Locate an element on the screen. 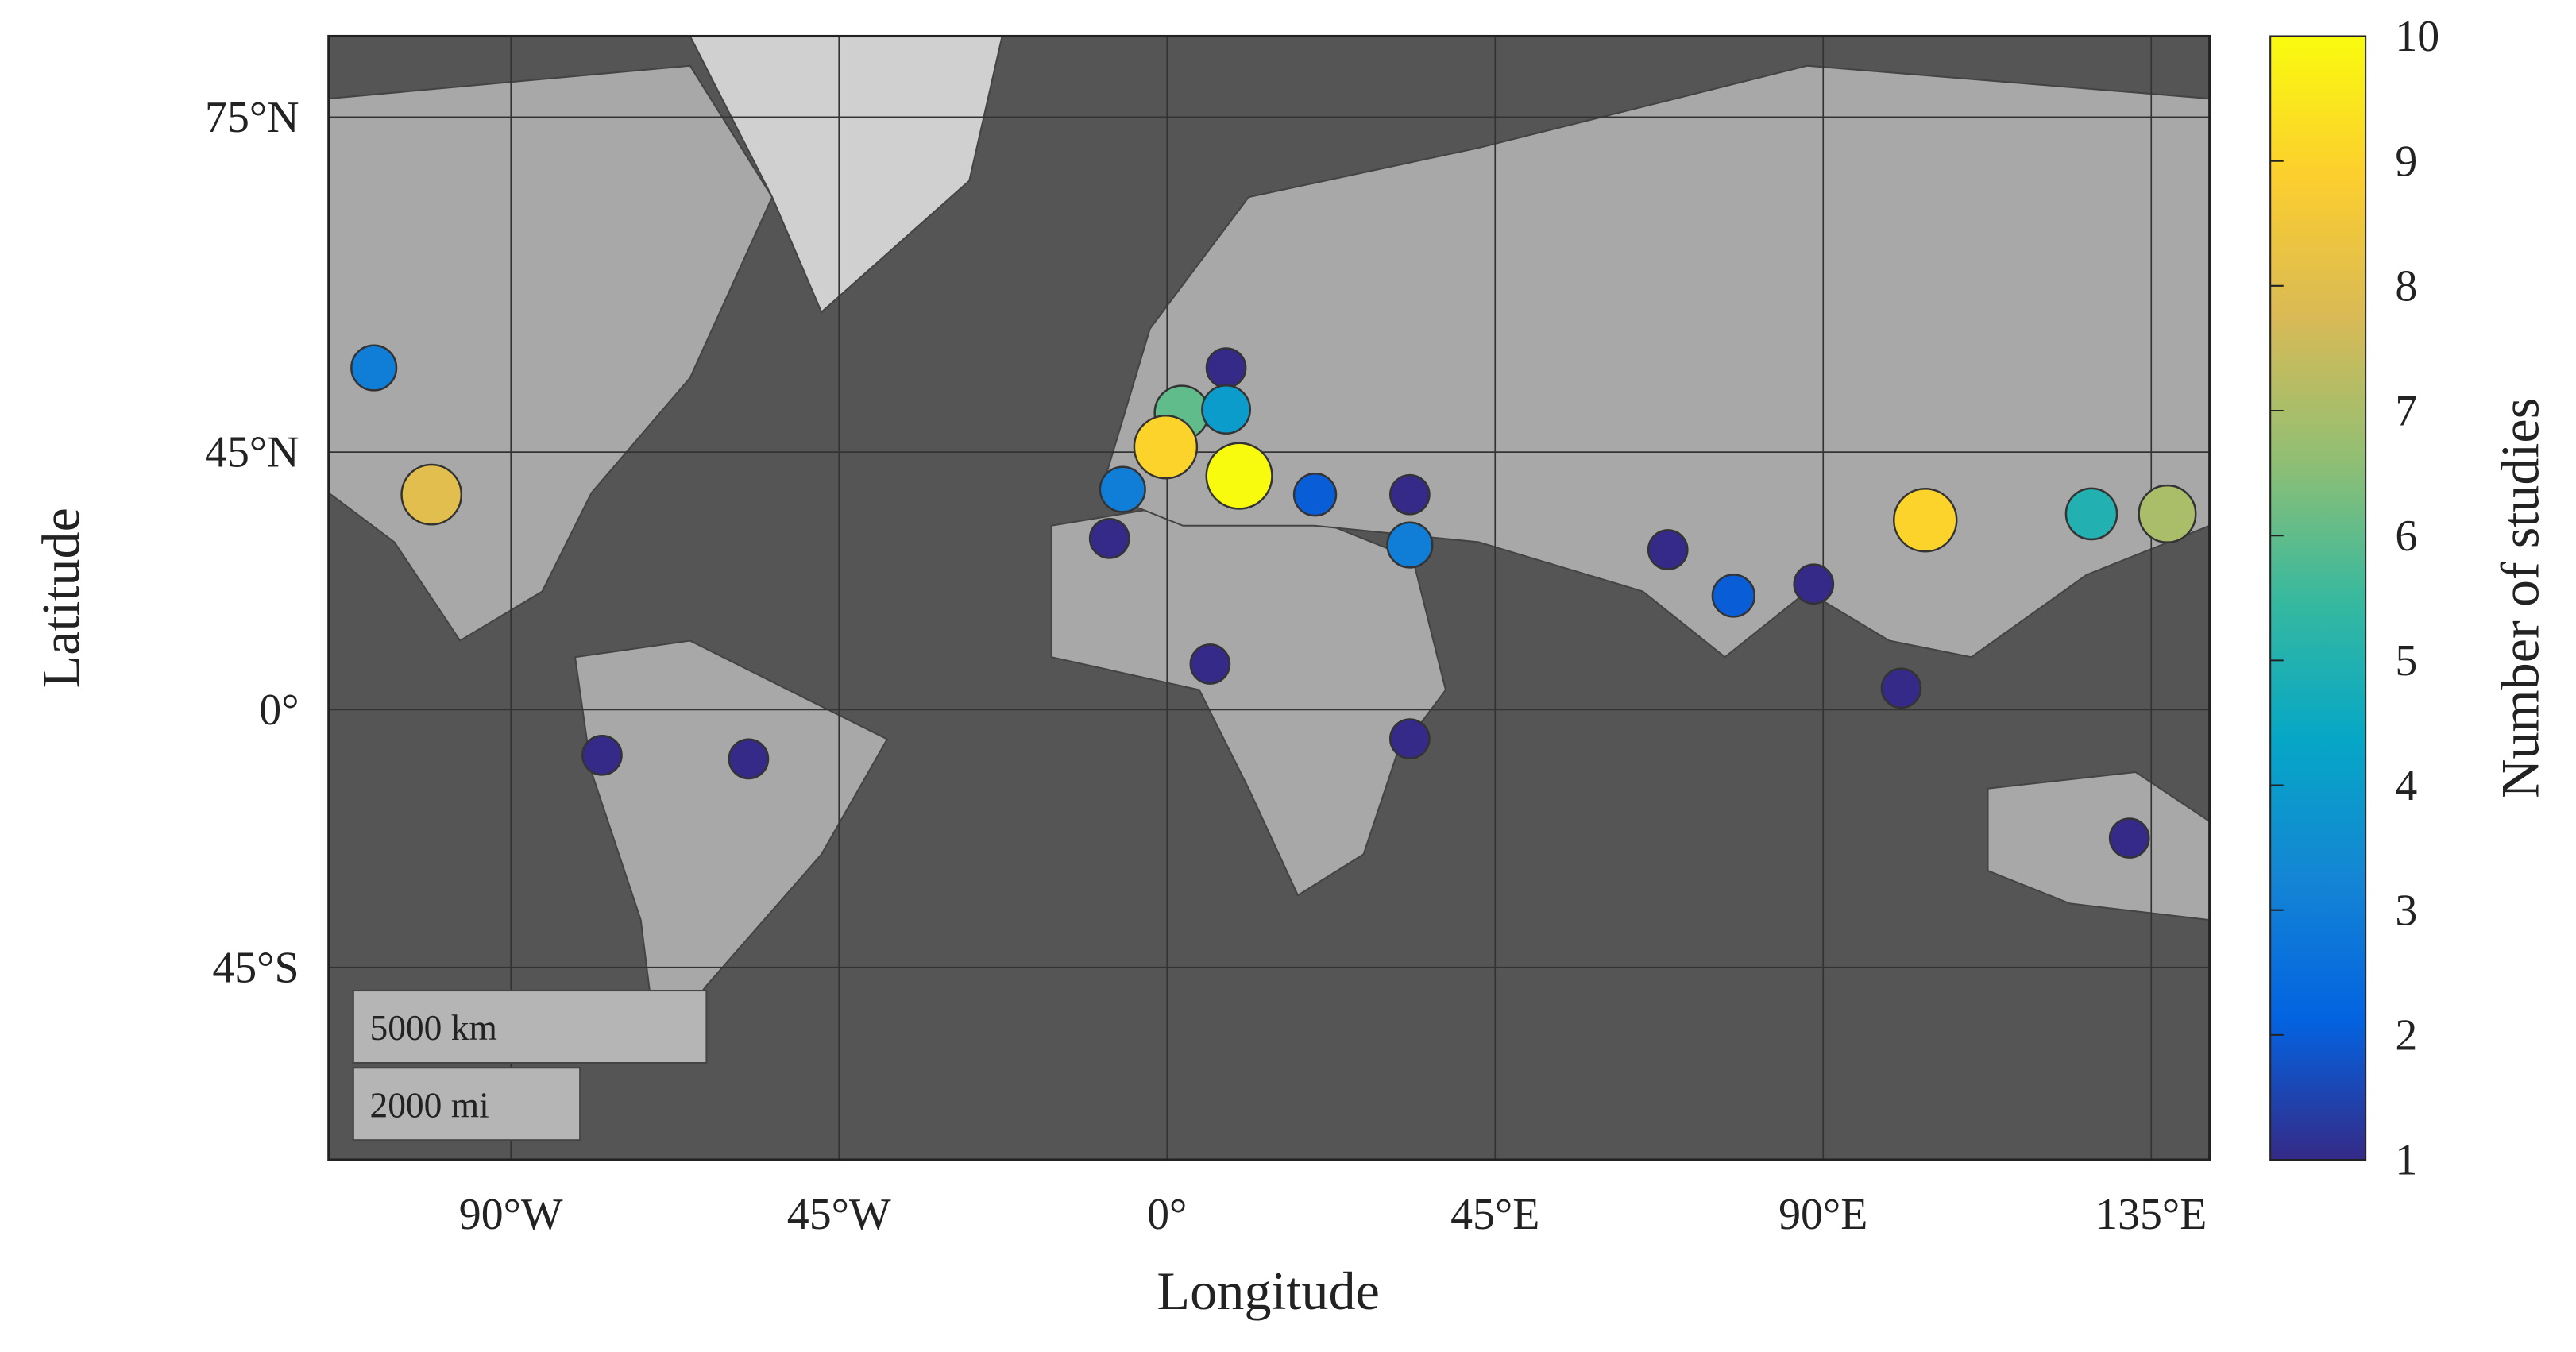 The height and width of the screenshot is (1352, 2576). x-tick-label: 90°E is located at coordinates (1823, 1214).